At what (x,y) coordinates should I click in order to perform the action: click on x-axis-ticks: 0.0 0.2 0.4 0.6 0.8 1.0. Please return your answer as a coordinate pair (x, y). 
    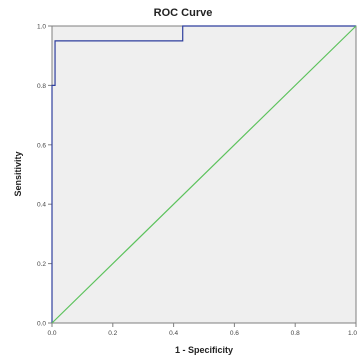
    Looking at the image, I should click on (202, 330).